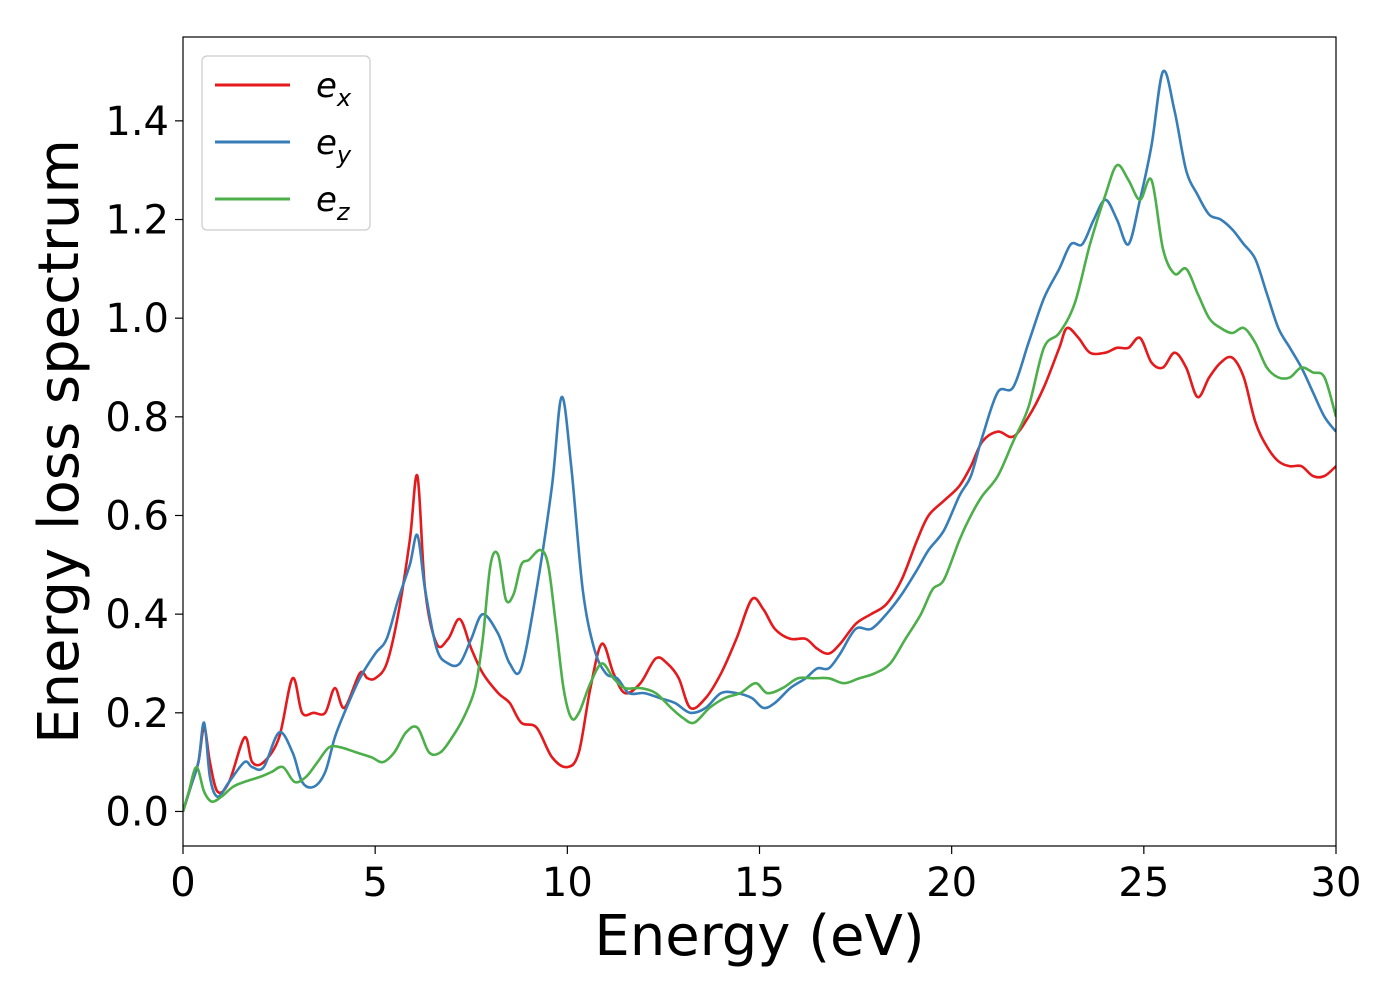 The image size is (1400, 1000). I want to click on x-tick-label: 25, so click(1143, 883).